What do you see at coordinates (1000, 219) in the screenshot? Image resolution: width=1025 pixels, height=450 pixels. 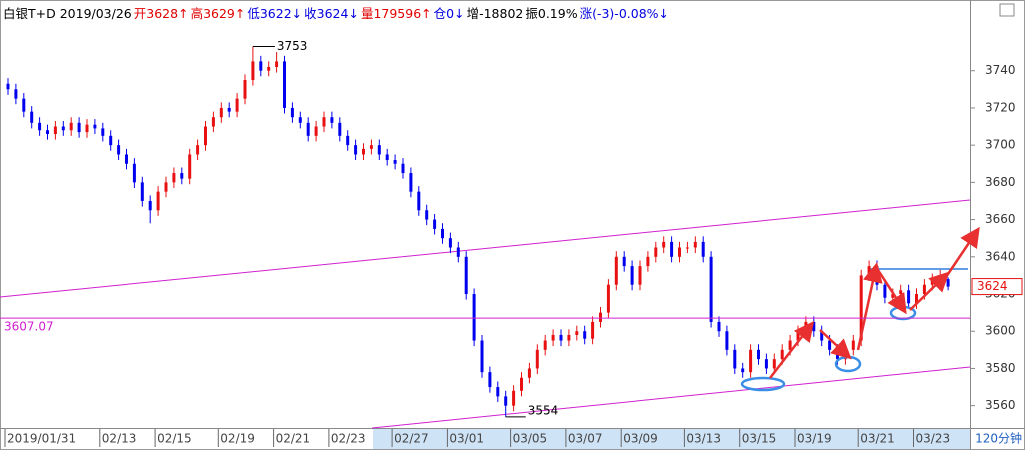 I see `y-tick-label: 3660` at bounding box center [1000, 219].